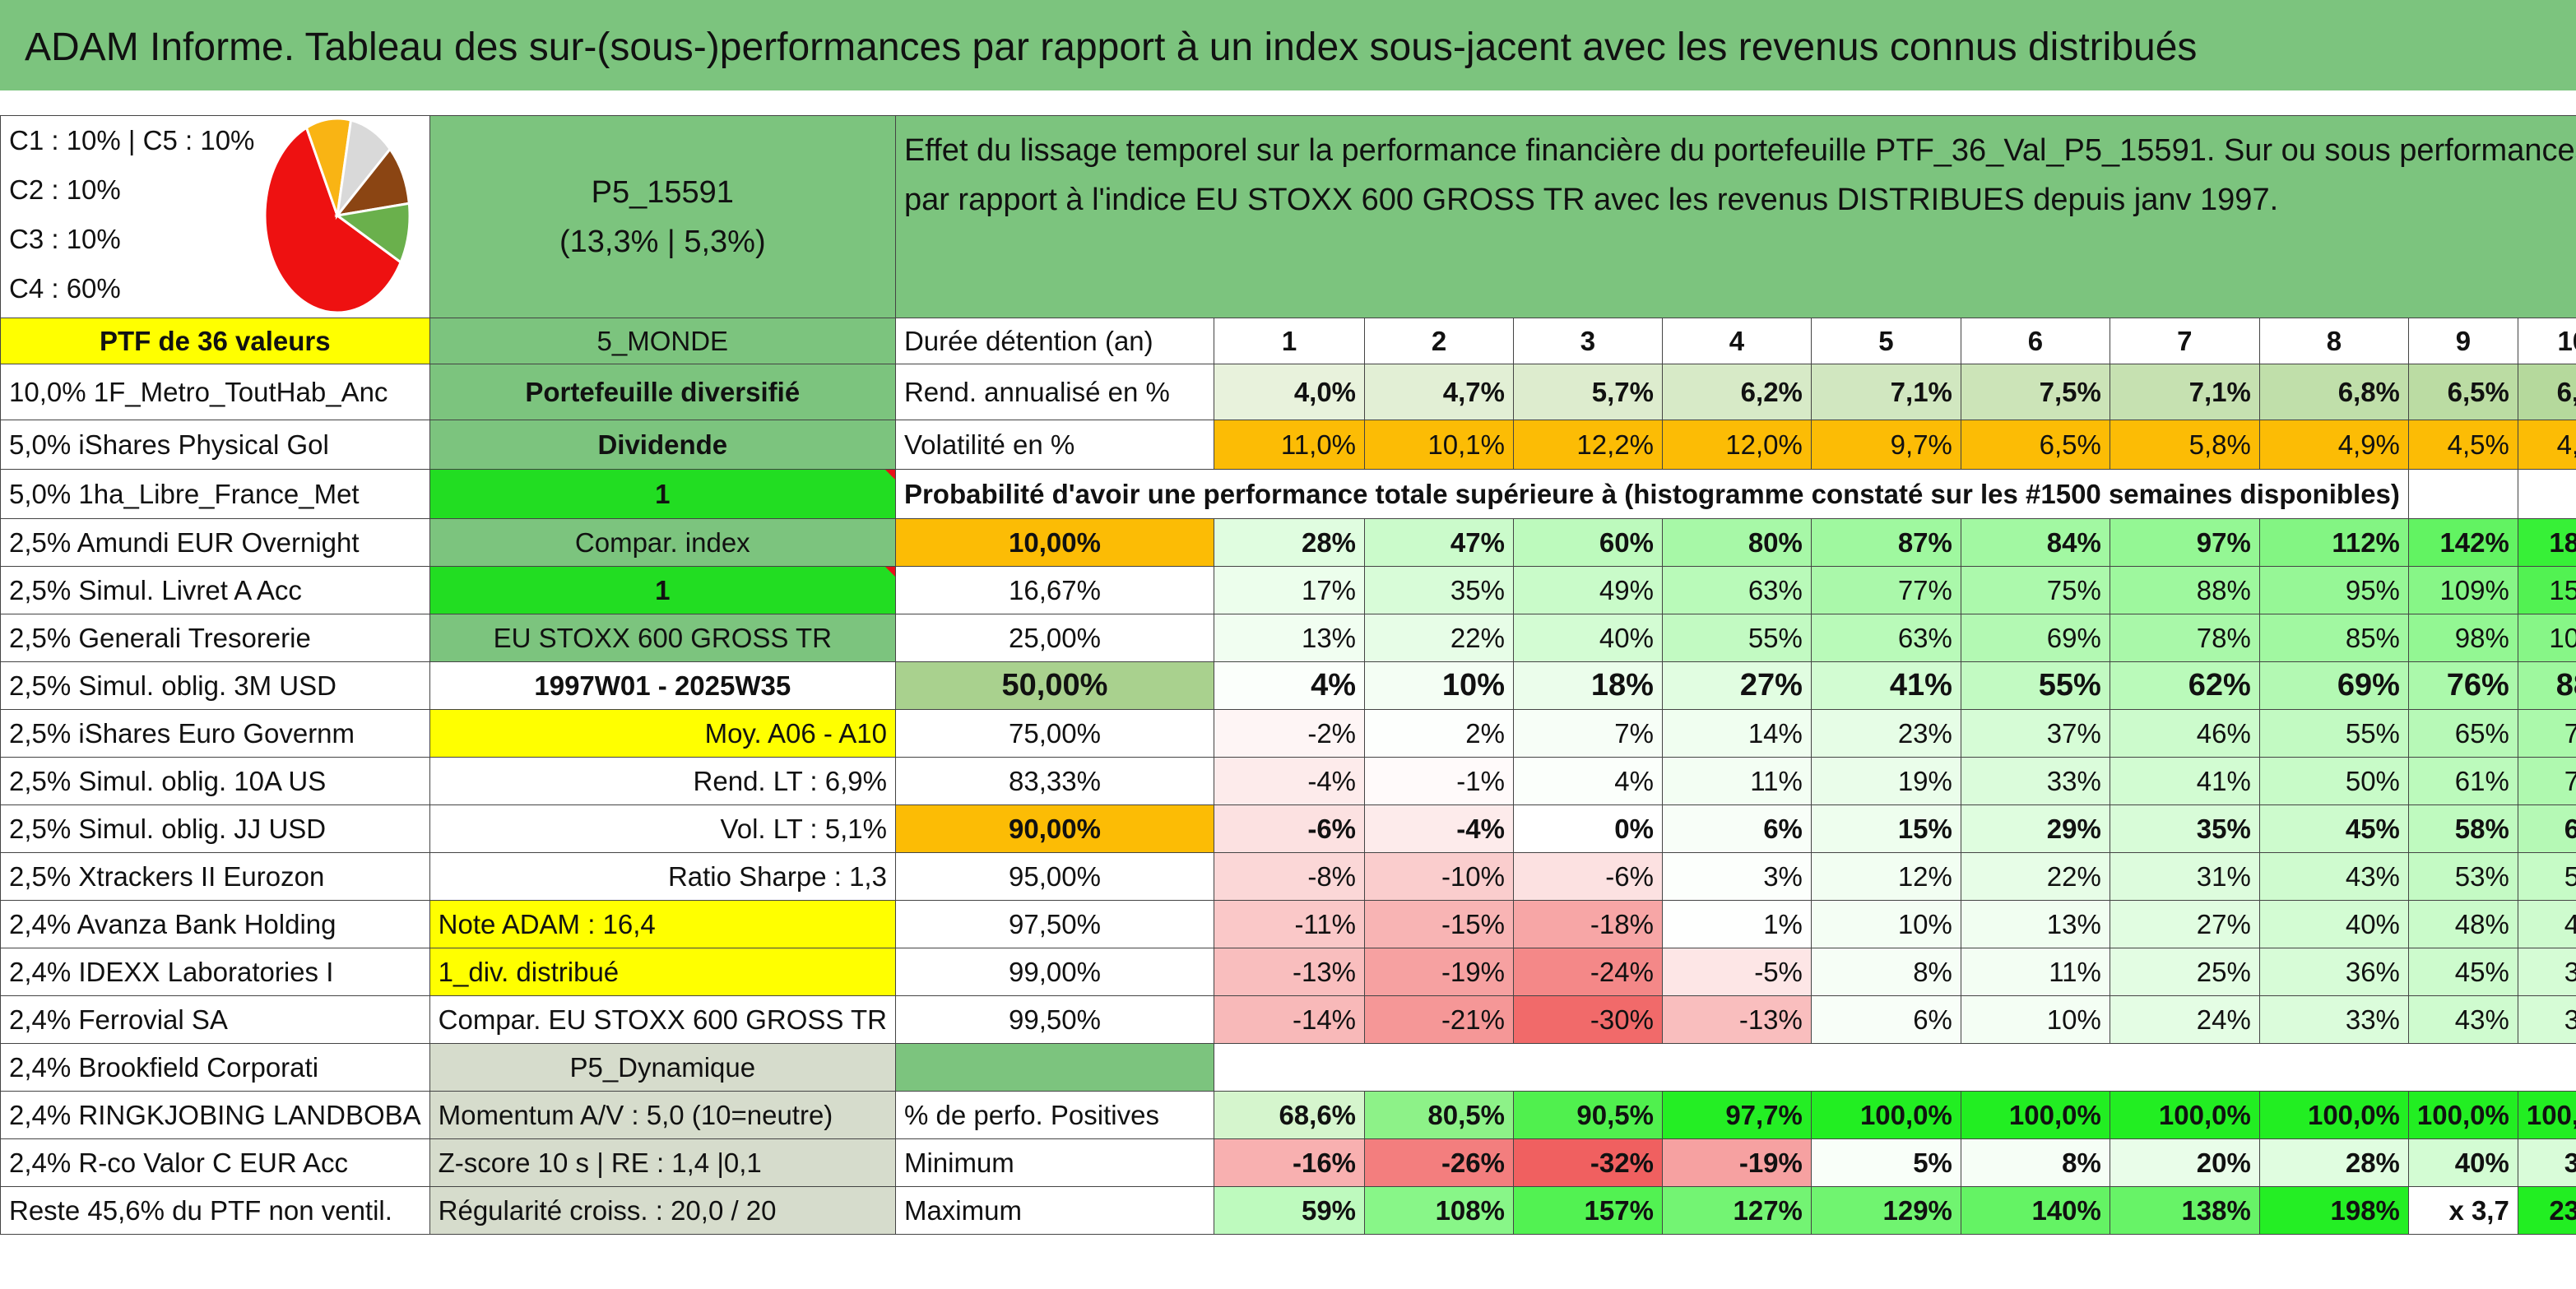  Describe the element at coordinates (662, 192) in the screenshot. I see `portfolio-name: P5_15591` at that location.